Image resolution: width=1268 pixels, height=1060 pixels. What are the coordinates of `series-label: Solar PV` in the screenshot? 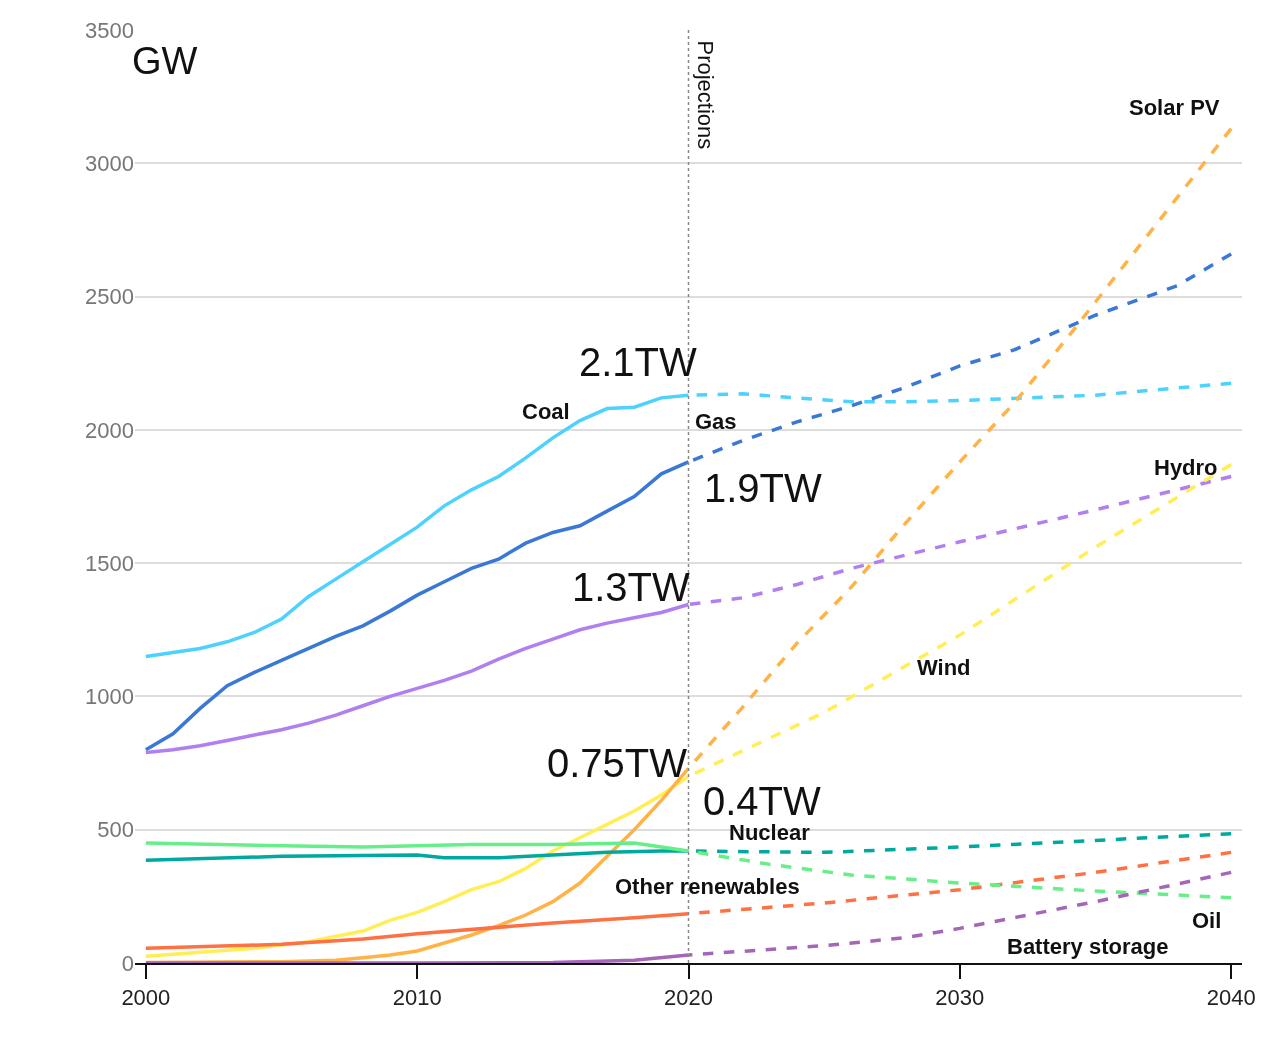 It's located at (1174, 107).